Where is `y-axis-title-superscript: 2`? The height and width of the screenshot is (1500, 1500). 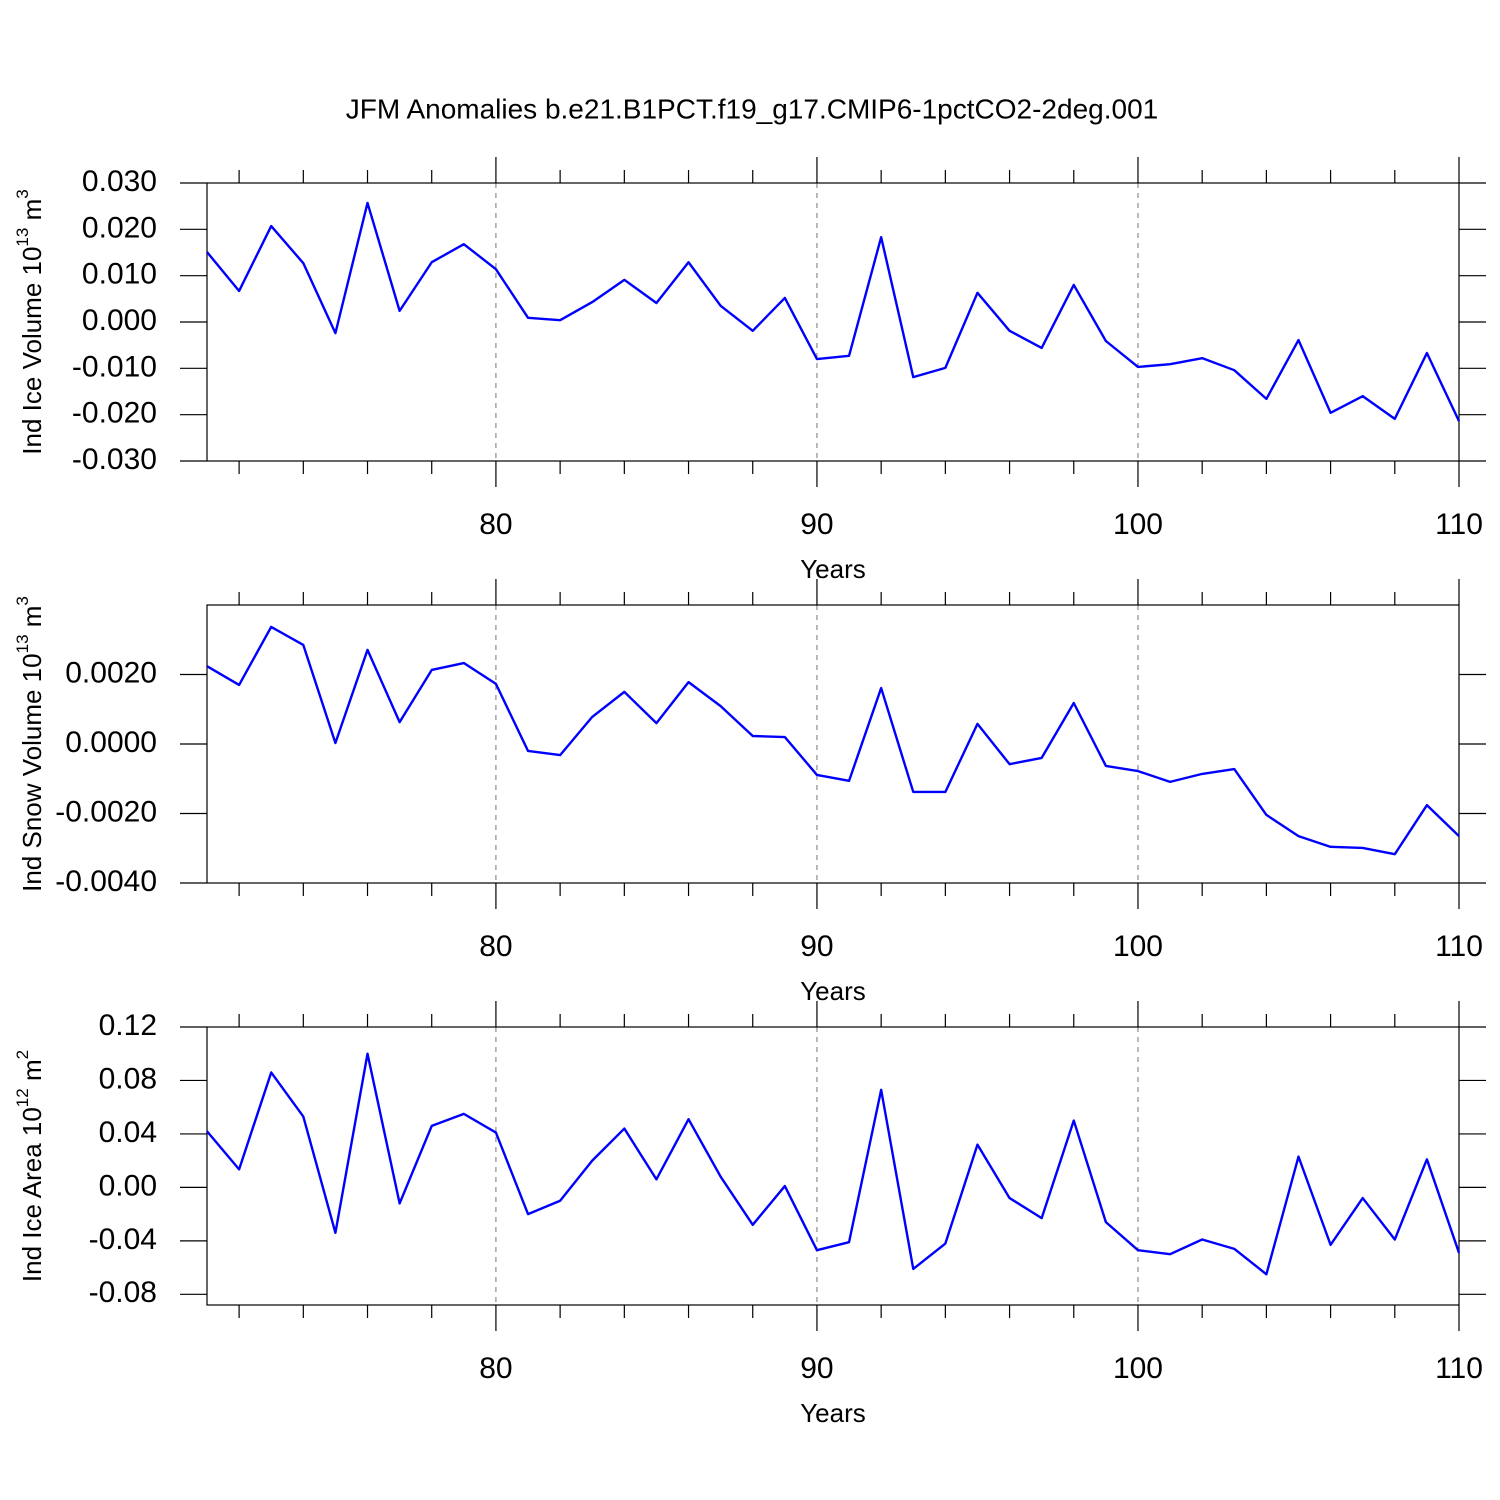 y-axis-title-superscript: 2 is located at coordinates (22, 1054).